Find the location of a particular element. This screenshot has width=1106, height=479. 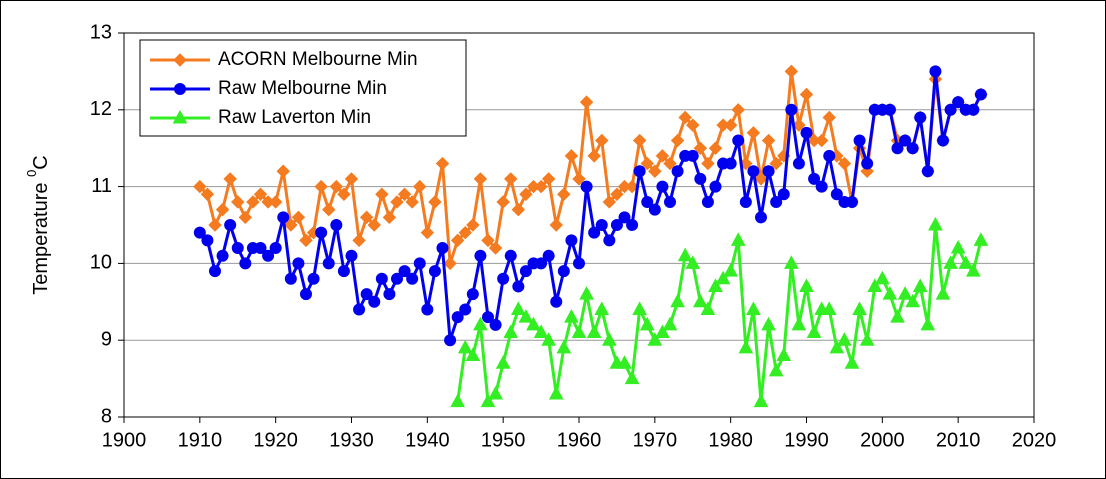

x-tick-label: 2000 is located at coordinates (882, 440).